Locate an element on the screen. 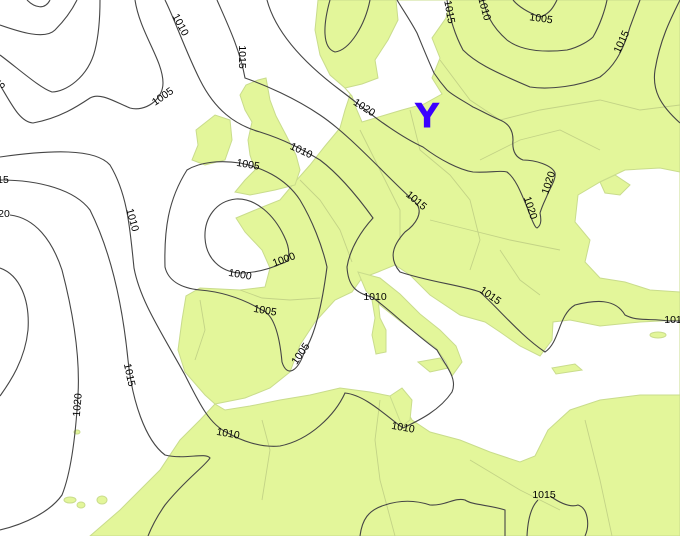 This screenshot has height=536, width=680. isobar-1005-loop is located at coordinates (246, 266).